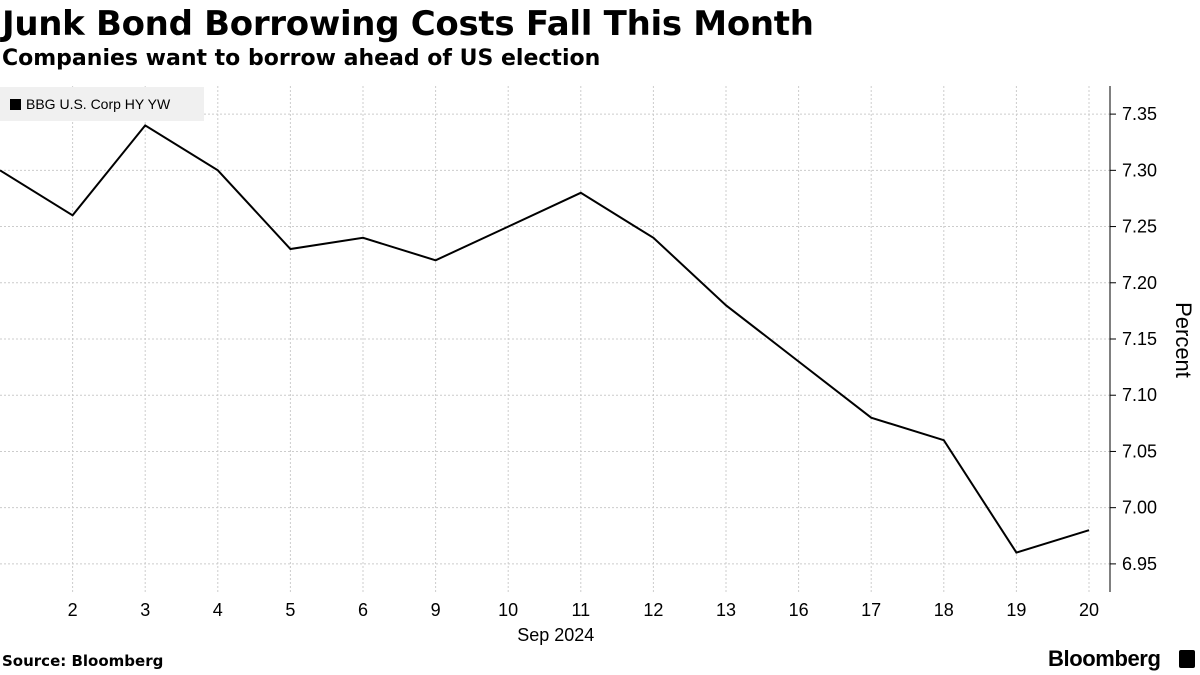  What do you see at coordinates (1089, 610) in the screenshot?
I see `x-tick-label: 20` at bounding box center [1089, 610].